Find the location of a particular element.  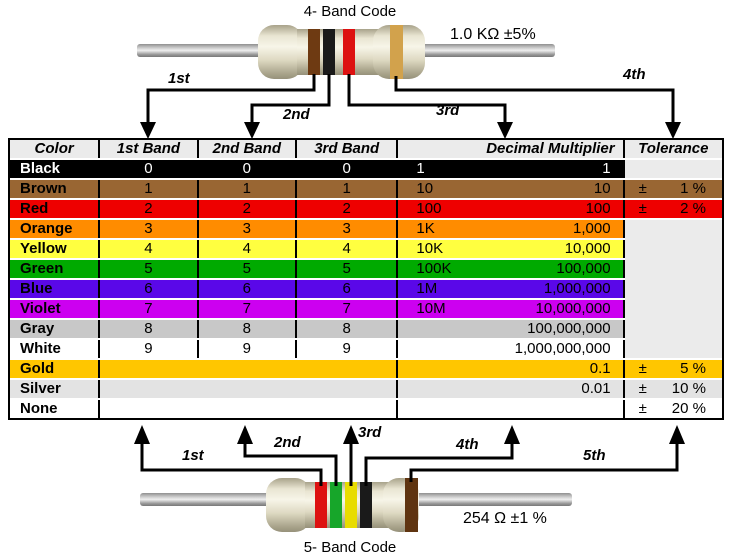

arrowhead-up-3rd is located at coordinates (351, 434).